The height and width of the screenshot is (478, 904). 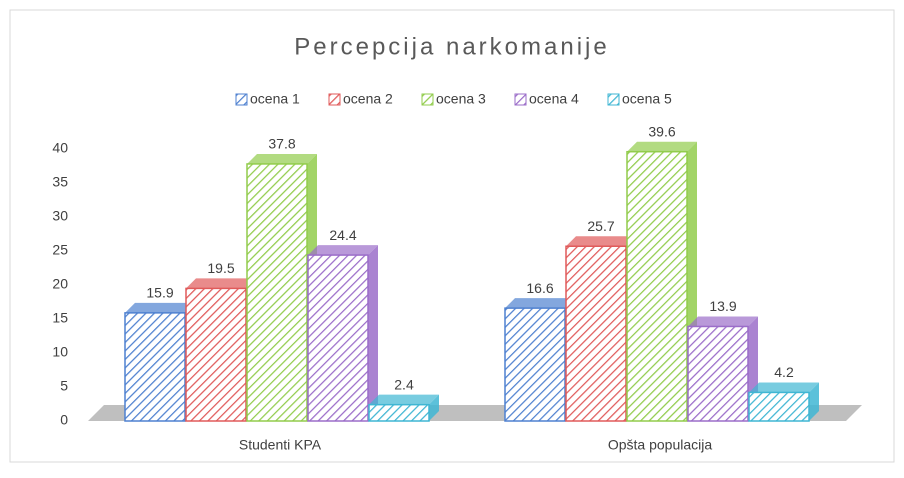 What do you see at coordinates (554, 99) in the screenshot?
I see `legend-label: ocena 4` at bounding box center [554, 99].